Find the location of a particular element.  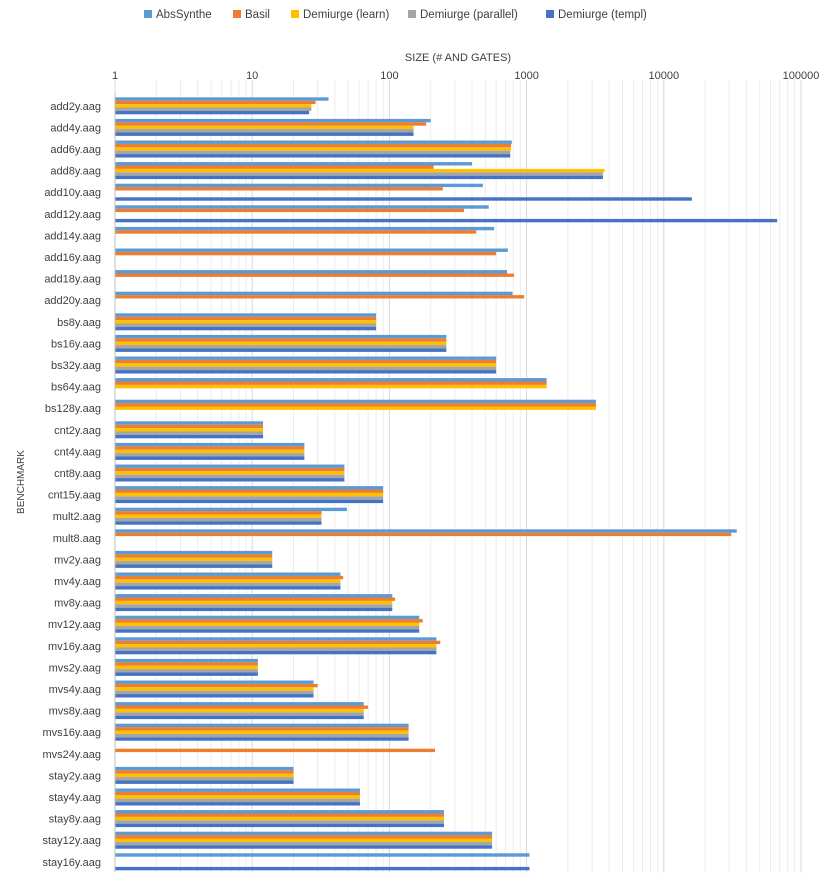

category-label: cnt4y.aag is located at coordinates (77, 452).